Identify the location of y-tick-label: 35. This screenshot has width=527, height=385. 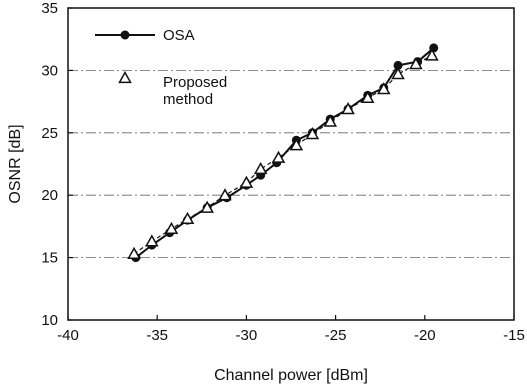
(49, 8).